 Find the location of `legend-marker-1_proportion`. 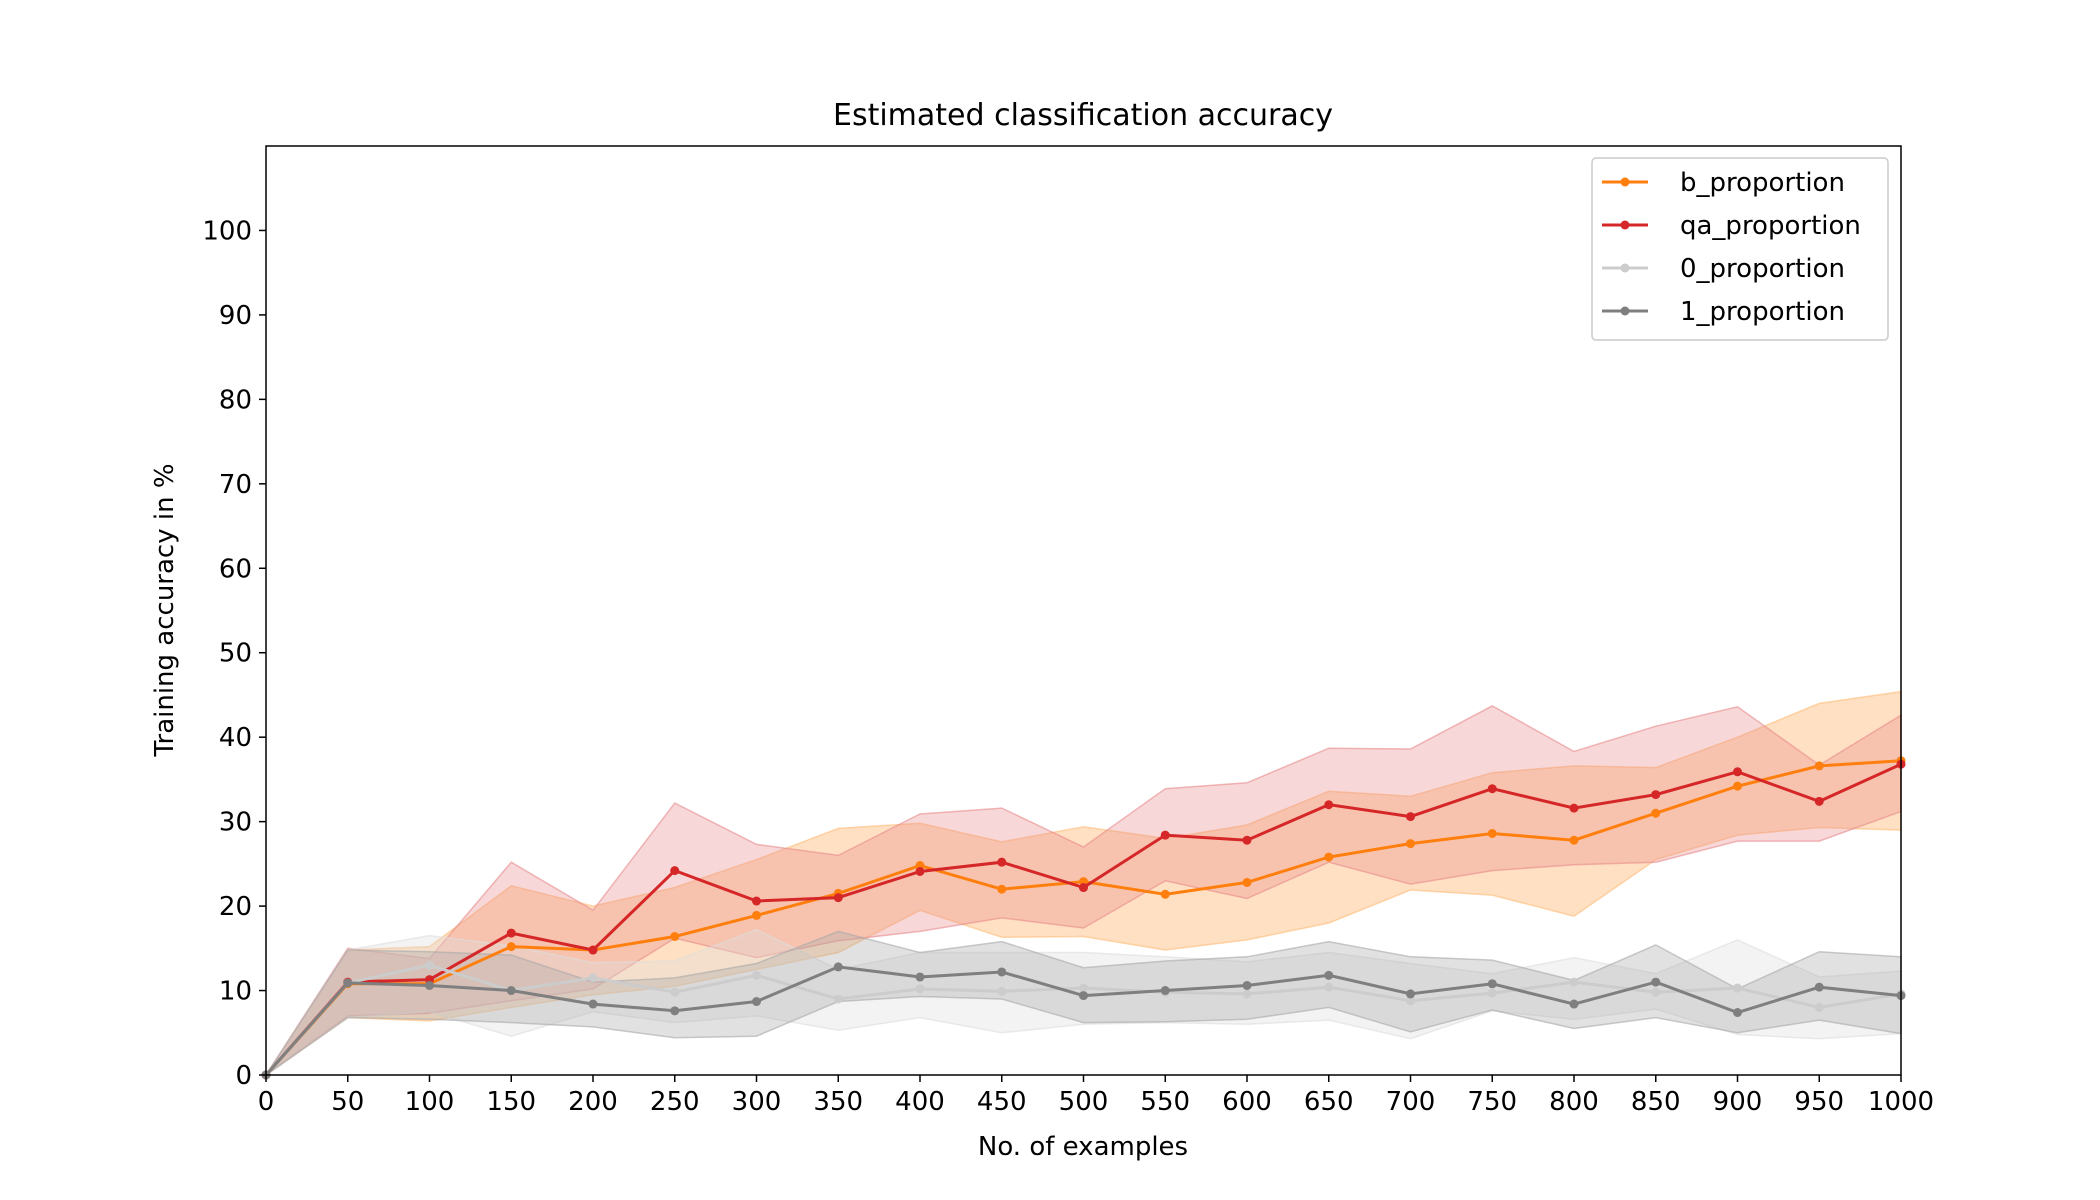

legend-marker-1_proportion is located at coordinates (1625, 311).